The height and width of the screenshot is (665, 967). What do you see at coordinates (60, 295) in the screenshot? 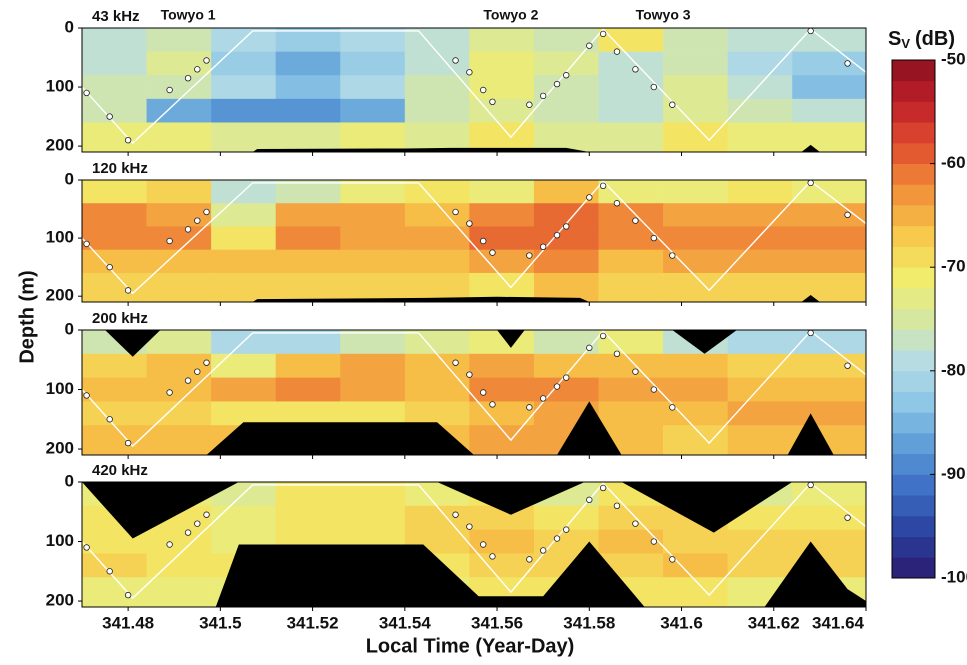
I see `y-tick-label: 200` at bounding box center [60, 295].